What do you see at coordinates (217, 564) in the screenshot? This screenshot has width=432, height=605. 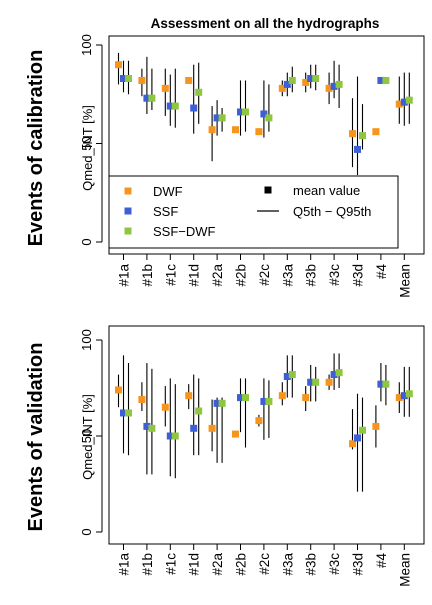 I see `x-tick-label-2a: #2a` at bounding box center [217, 564].